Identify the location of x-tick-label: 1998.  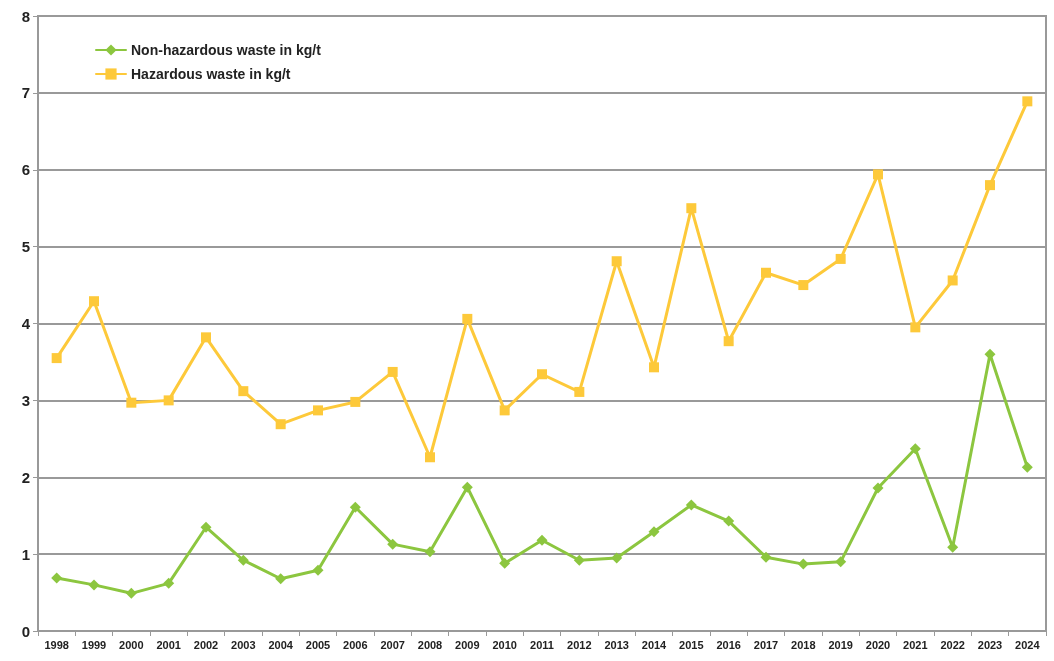
(56, 644).